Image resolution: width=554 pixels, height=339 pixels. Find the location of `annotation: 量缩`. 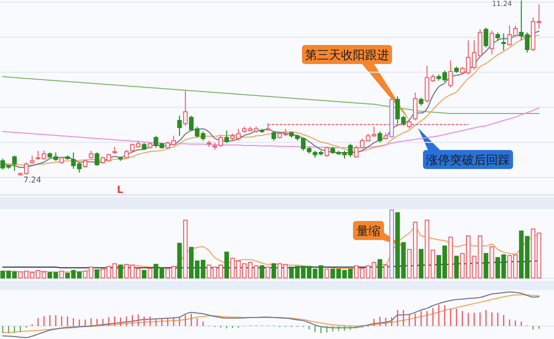

annotation: 量缩 is located at coordinates (368, 231).